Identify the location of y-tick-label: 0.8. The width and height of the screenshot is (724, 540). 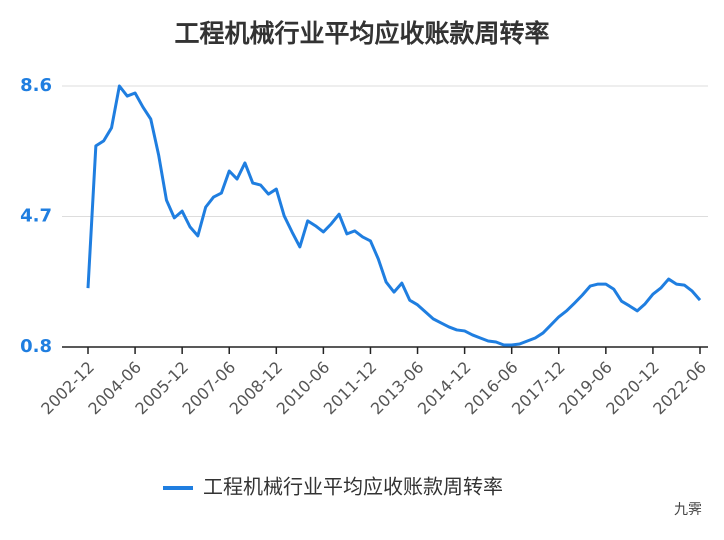
(36, 346).